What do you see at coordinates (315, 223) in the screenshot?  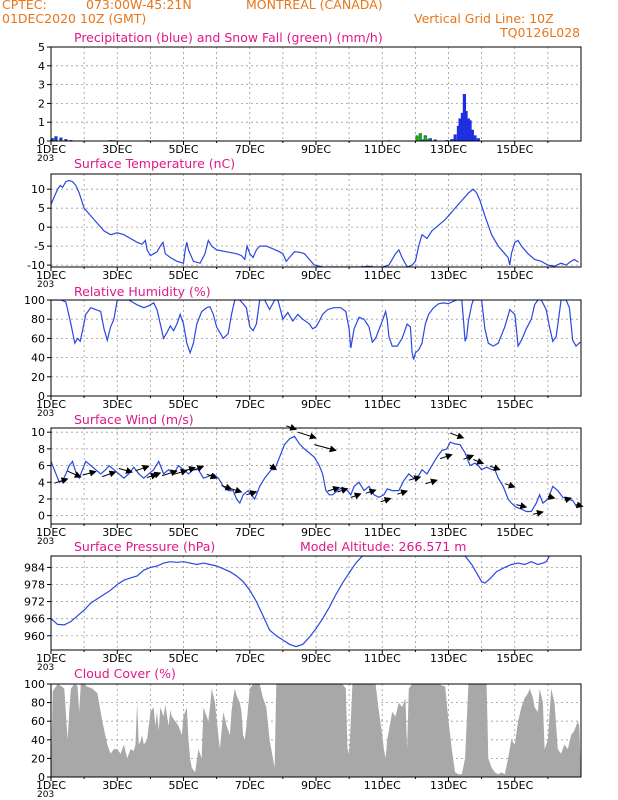 I see `temp-line` at bounding box center [315, 223].